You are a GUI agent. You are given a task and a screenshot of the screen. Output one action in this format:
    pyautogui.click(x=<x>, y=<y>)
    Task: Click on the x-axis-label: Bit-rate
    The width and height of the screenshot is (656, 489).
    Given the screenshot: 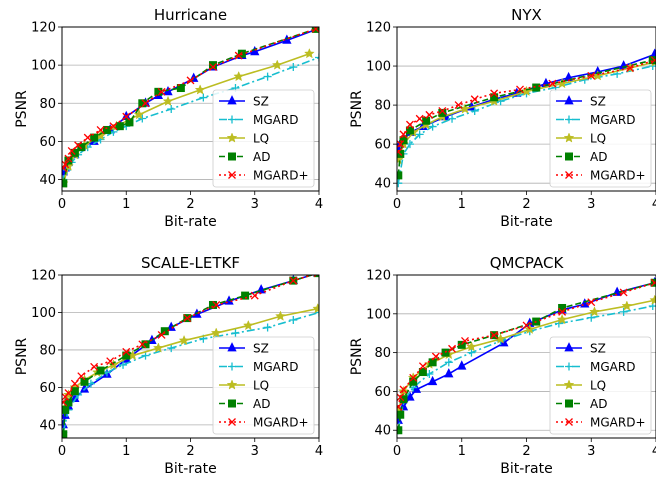 What is the action you would take?
    pyautogui.click(x=190, y=469)
    